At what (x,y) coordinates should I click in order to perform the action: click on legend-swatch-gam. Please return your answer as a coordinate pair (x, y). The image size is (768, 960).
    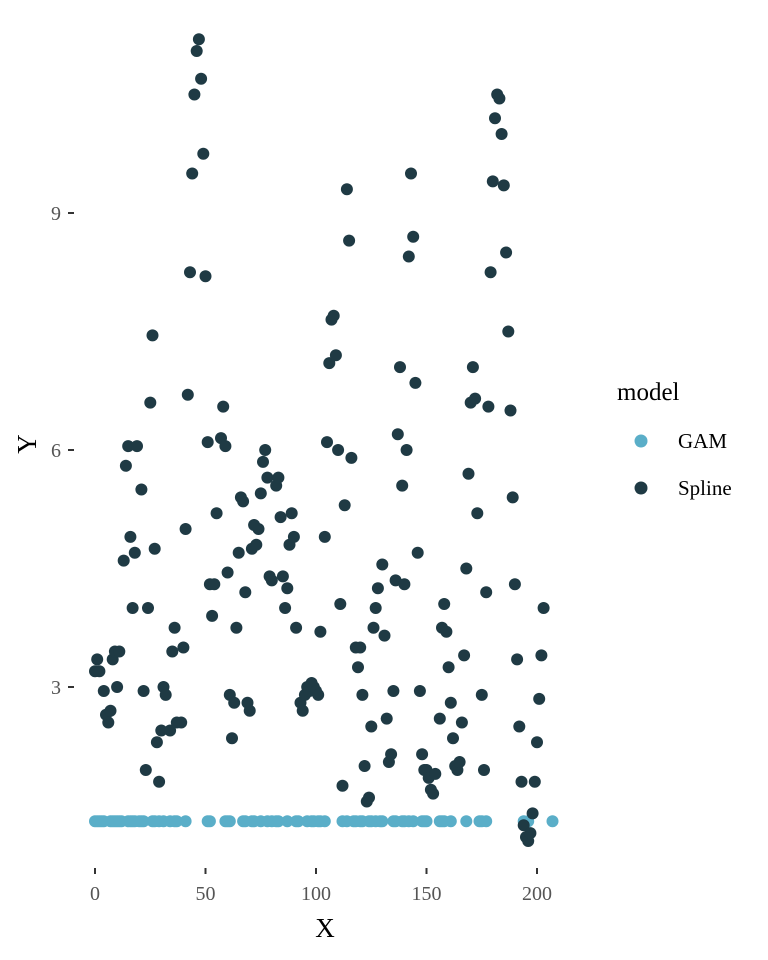
    Looking at the image, I should click on (641, 441).